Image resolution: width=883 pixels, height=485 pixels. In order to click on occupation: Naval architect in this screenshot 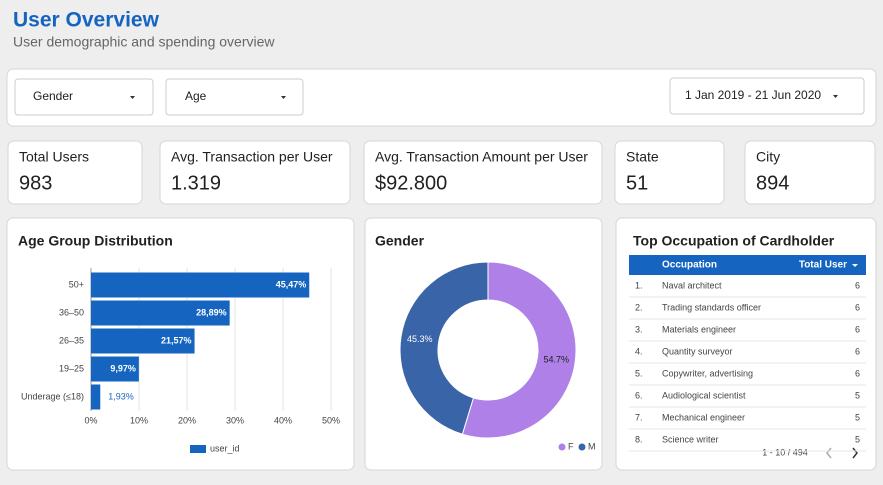, I will do `click(692, 285)`.